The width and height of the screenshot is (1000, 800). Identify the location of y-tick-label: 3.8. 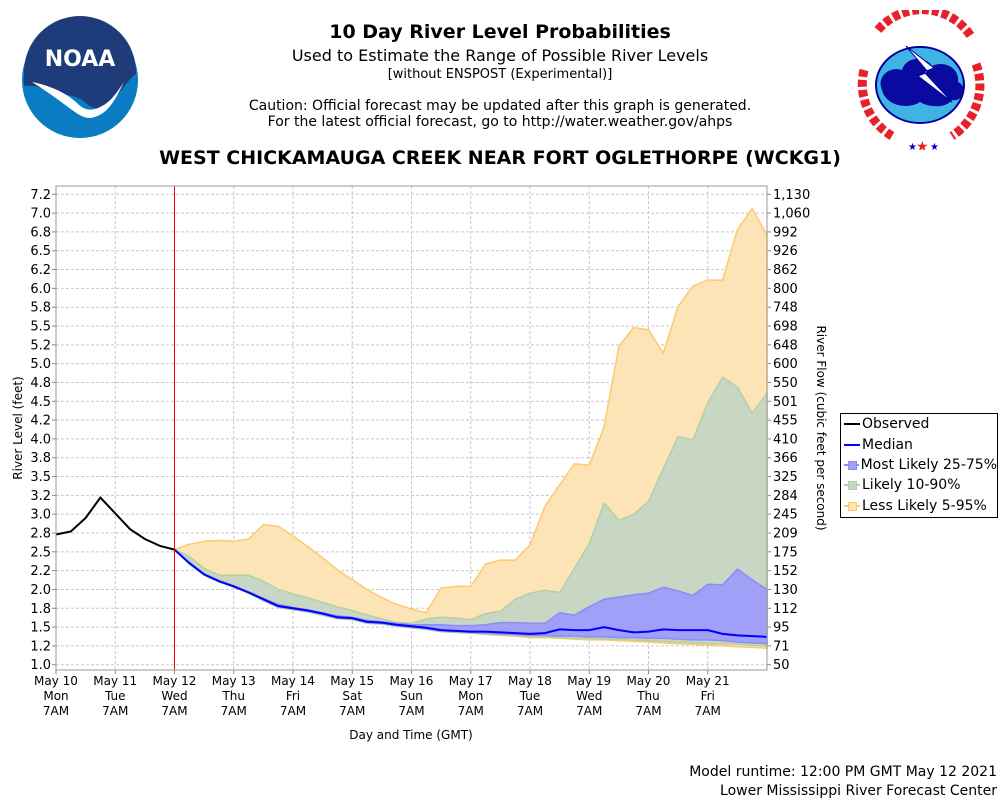
(40, 458).